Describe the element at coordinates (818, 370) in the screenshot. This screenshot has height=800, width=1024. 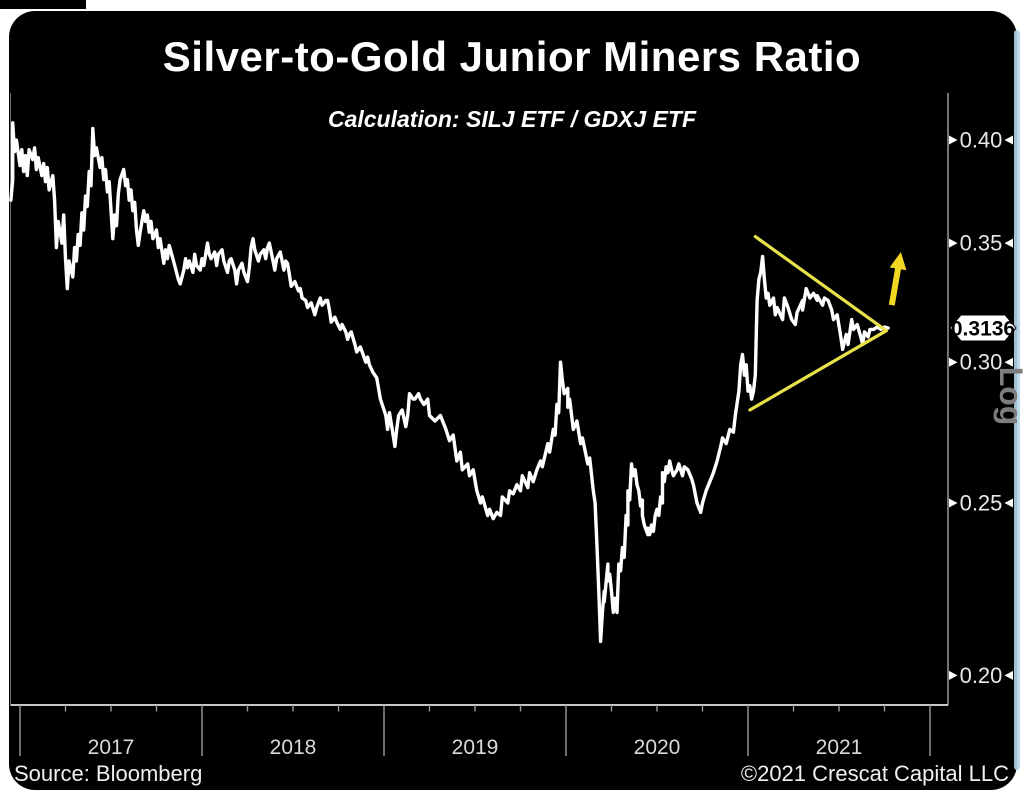
I see `pennant-lower-trendline` at that location.